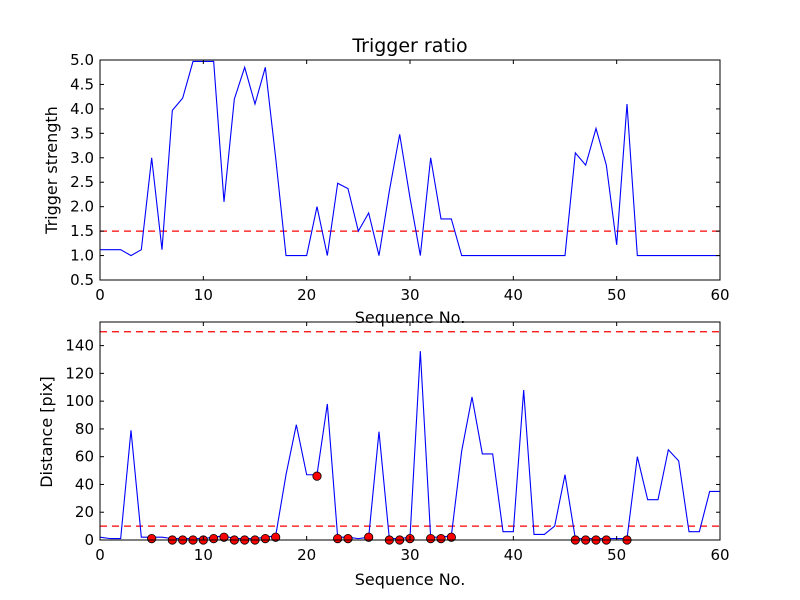 This screenshot has width=800, height=600. What do you see at coordinates (51, 170) in the screenshot?
I see `y-axis-label: Trigger strength` at bounding box center [51, 170].